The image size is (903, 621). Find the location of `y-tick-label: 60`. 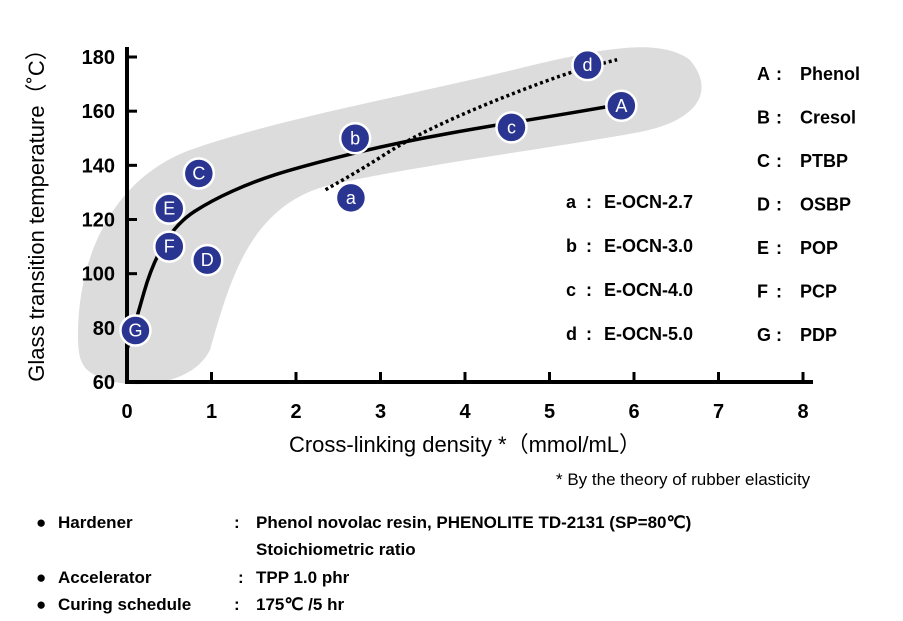

y-tick-label: 60 is located at coordinates (104, 383).